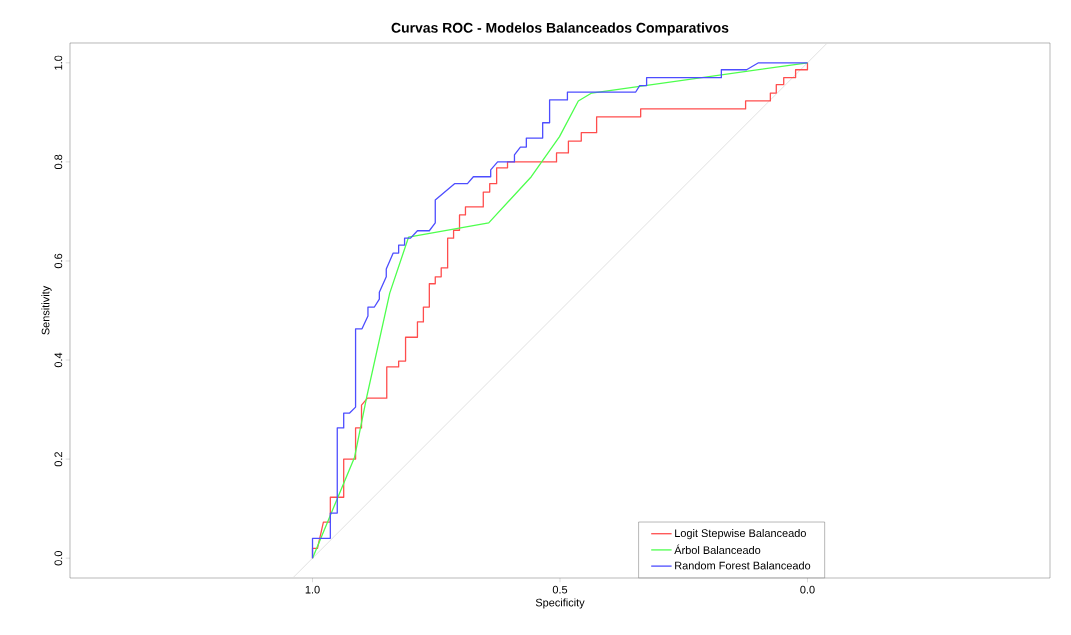 This screenshot has width=1071, height=635. Describe the element at coordinates (312, 589) in the screenshot. I see `x-tick-label: 1.0` at that location.